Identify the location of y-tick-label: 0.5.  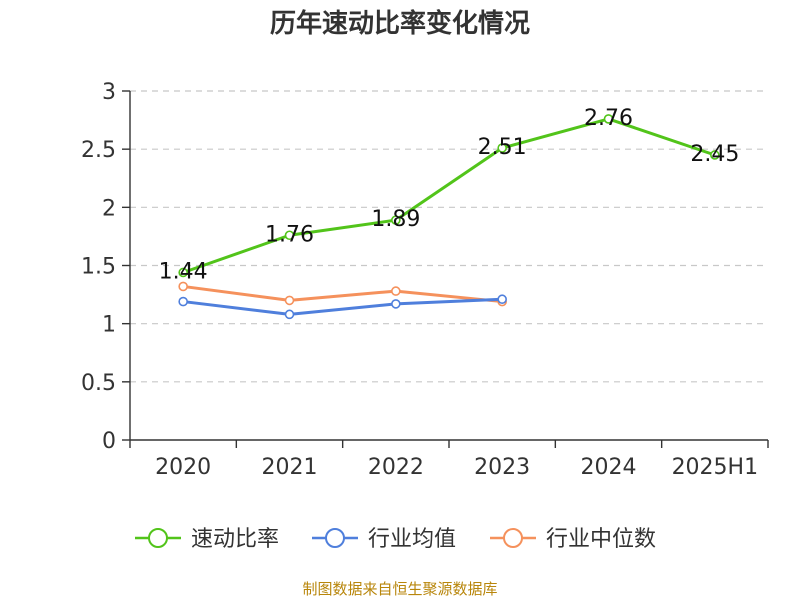
(98, 383).